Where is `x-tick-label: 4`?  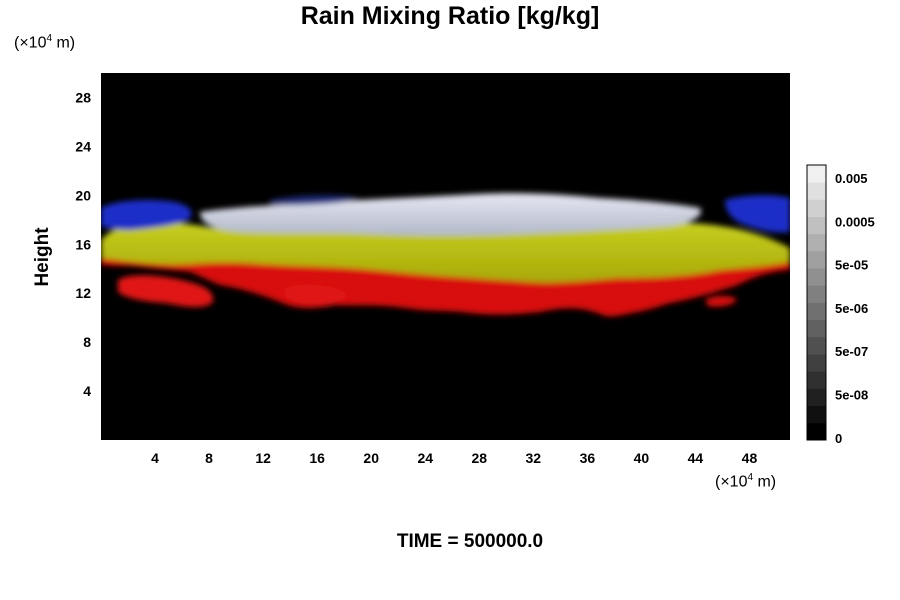 x-tick-label: 4 is located at coordinates (155, 458).